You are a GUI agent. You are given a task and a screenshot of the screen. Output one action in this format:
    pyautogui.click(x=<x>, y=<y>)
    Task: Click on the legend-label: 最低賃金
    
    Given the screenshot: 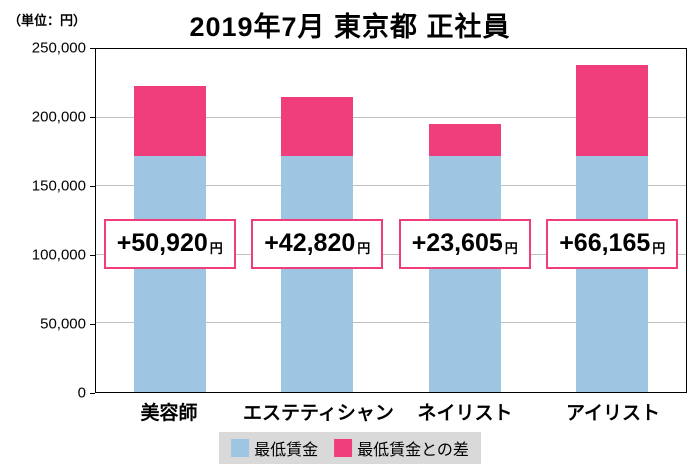 What is the action you would take?
    pyautogui.click(x=286, y=450)
    